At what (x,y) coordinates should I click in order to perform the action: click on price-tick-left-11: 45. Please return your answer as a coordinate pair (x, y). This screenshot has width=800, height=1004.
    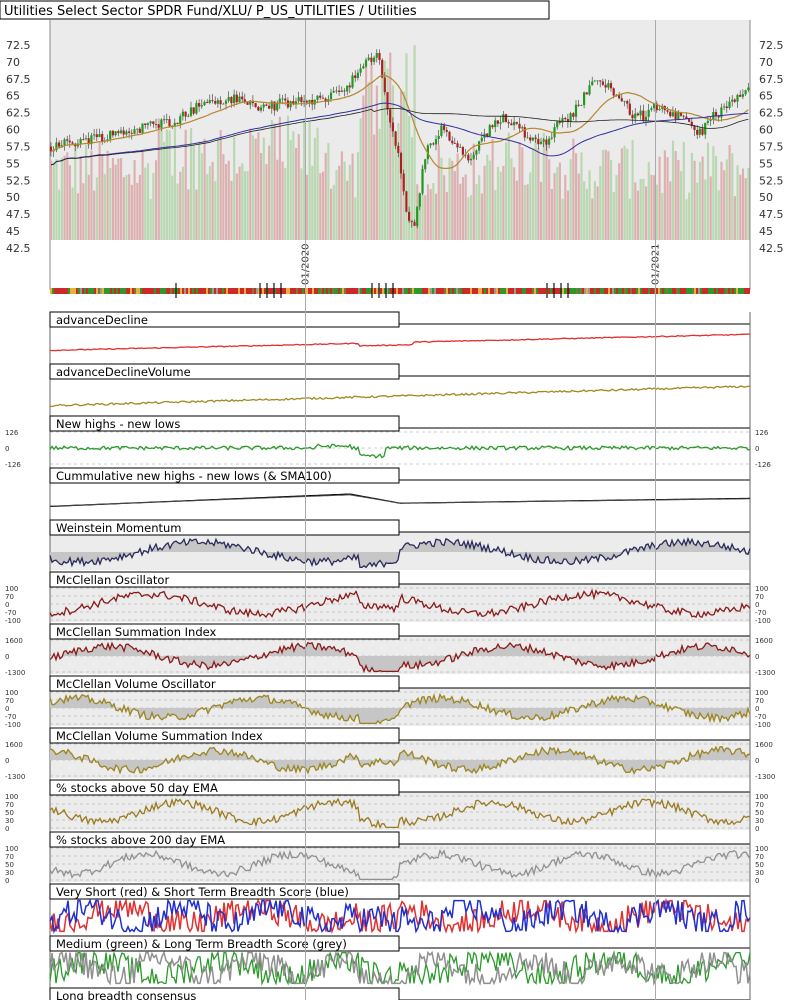
    Looking at the image, I should click on (13, 231).